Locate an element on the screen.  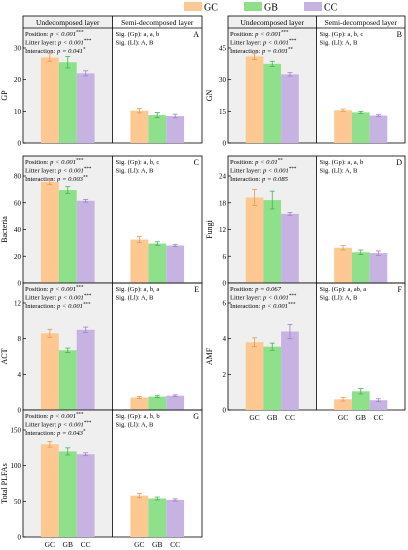
panel-letter: G is located at coordinates (196, 416).